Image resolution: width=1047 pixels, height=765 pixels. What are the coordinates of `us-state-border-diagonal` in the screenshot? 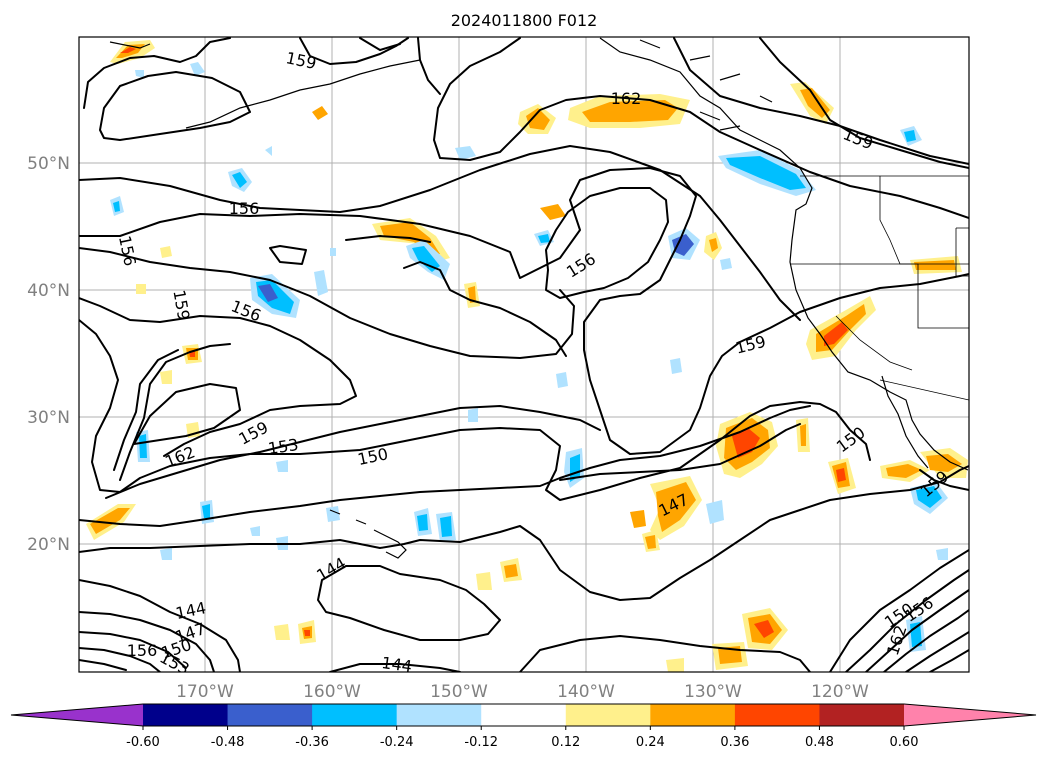 It's located at (874, 343).